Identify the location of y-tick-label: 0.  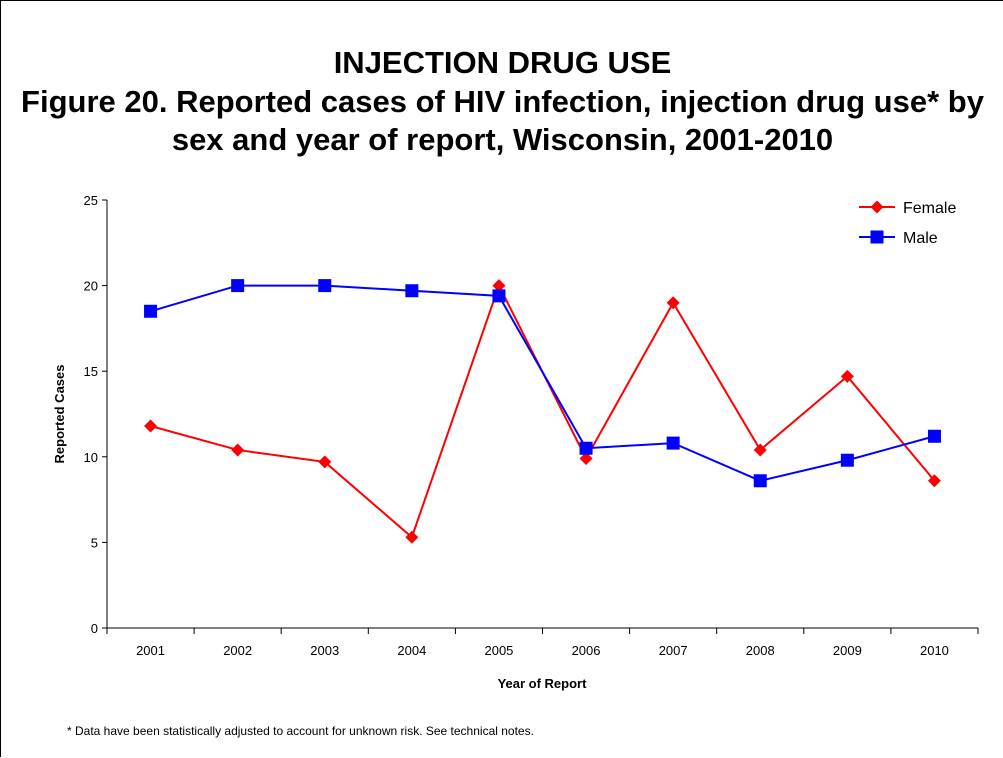
(94, 628).